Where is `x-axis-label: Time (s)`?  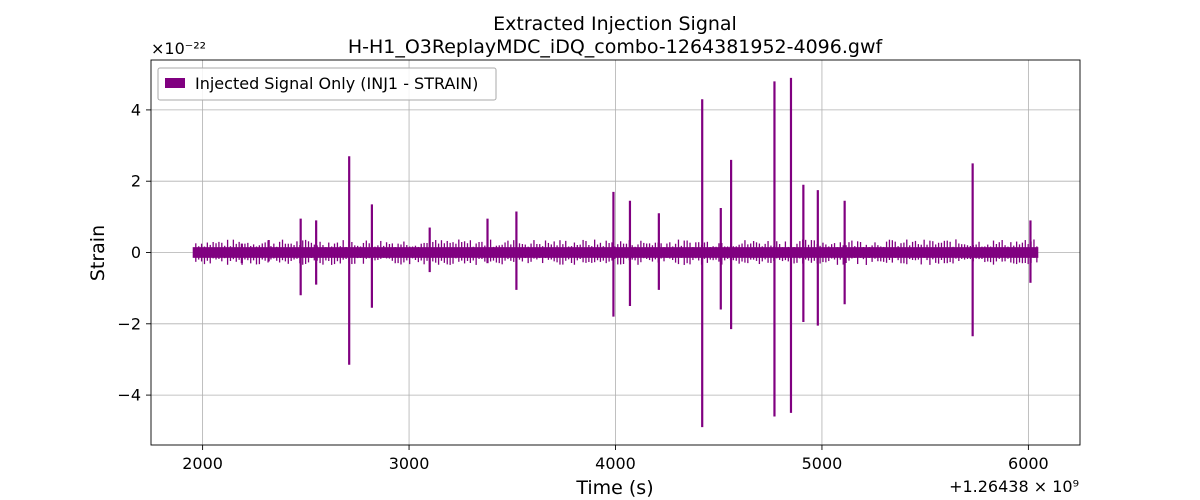 x-axis-label: Time (s) is located at coordinates (614, 488).